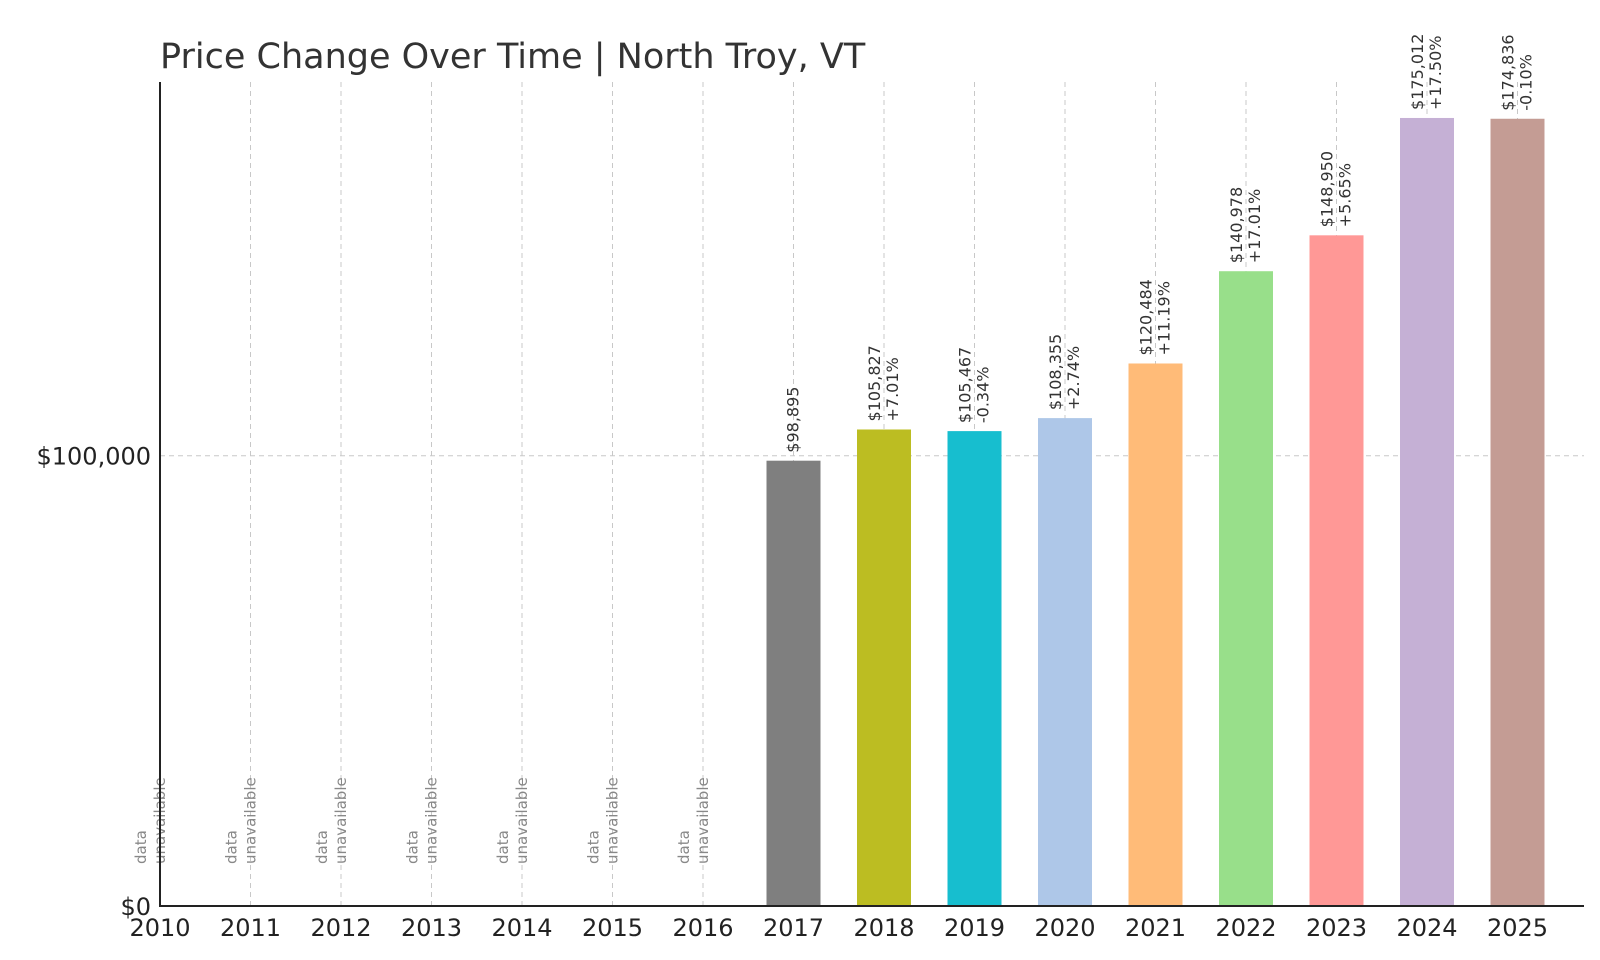 Image resolution: width=1600 pixels, height=960 pixels. Describe the element at coordinates (974, 928) in the screenshot. I see `x-tick-label: 2019` at that location.